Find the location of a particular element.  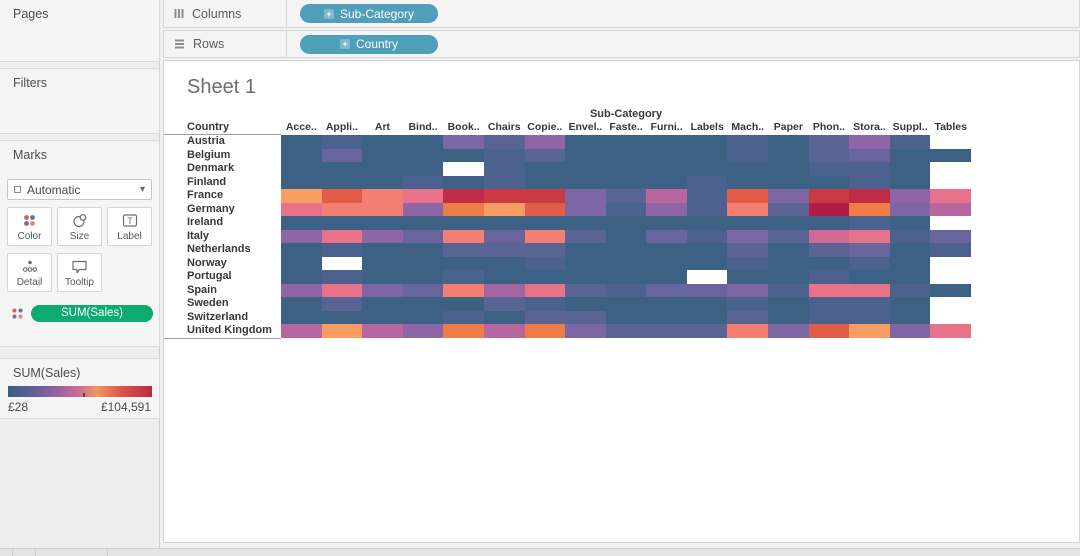

column-header: Acce.. is located at coordinates (301, 127).